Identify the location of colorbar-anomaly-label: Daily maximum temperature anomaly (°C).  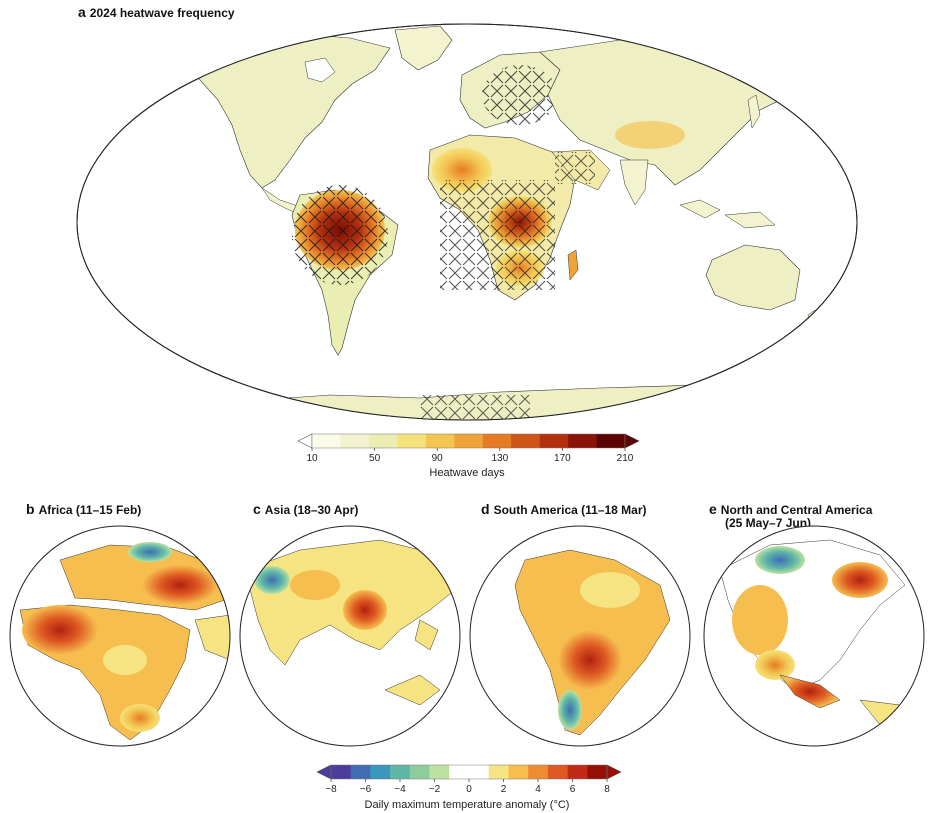
(467, 805).